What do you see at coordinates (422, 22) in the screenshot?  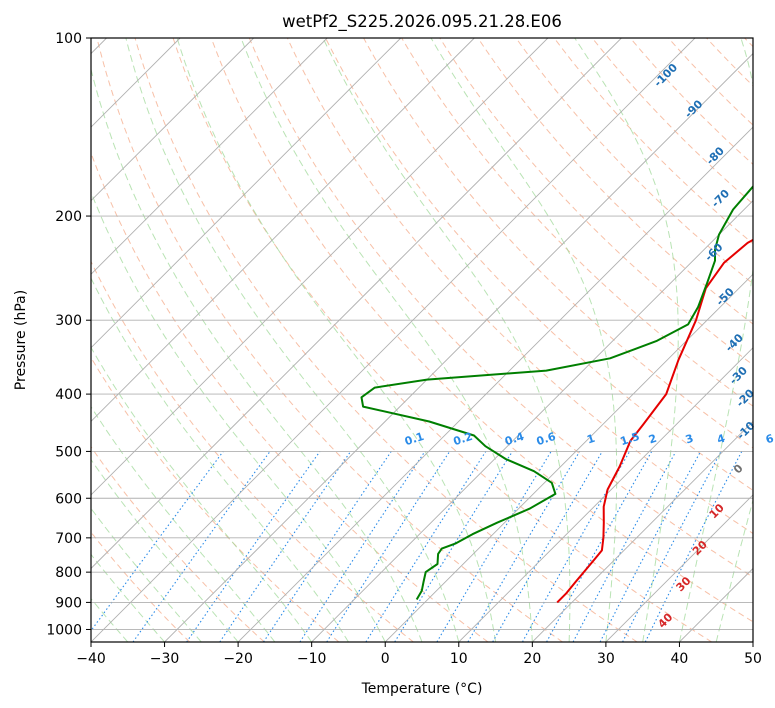 I see `chart-title: wetPf2_S225.2026.095.21.28.E06` at bounding box center [422, 22].